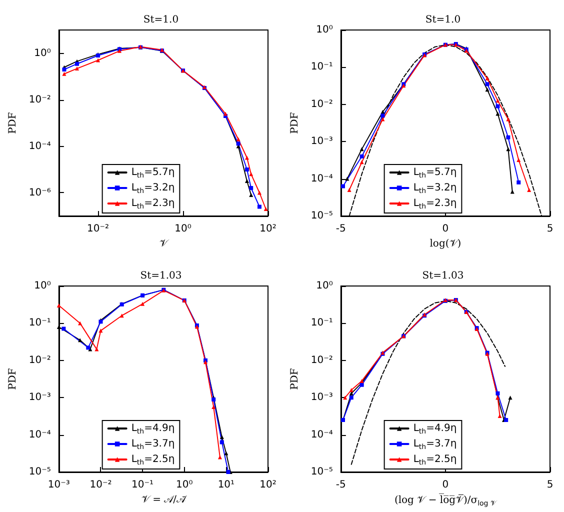 This screenshot has height=512, width=564. I want to click on x-tick-label: 10⁻¹, so click(143, 485).